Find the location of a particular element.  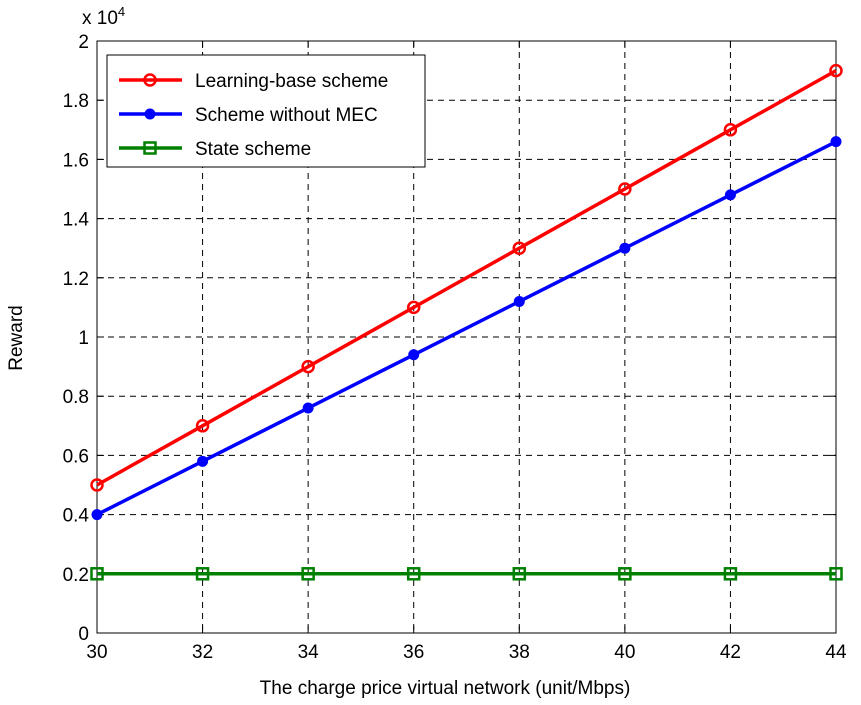

legend-item: Learning-base scheme is located at coordinates (253, 81).